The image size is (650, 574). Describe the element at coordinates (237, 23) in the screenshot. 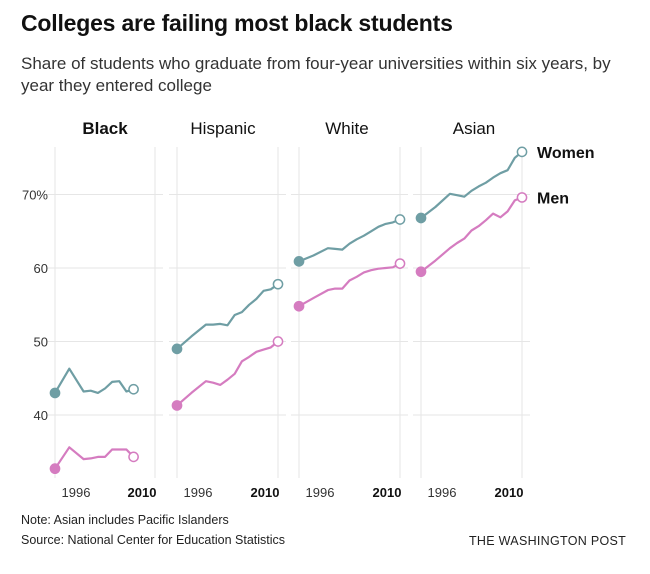

I see `chart-title: Colleges are failing most black students` at that location.